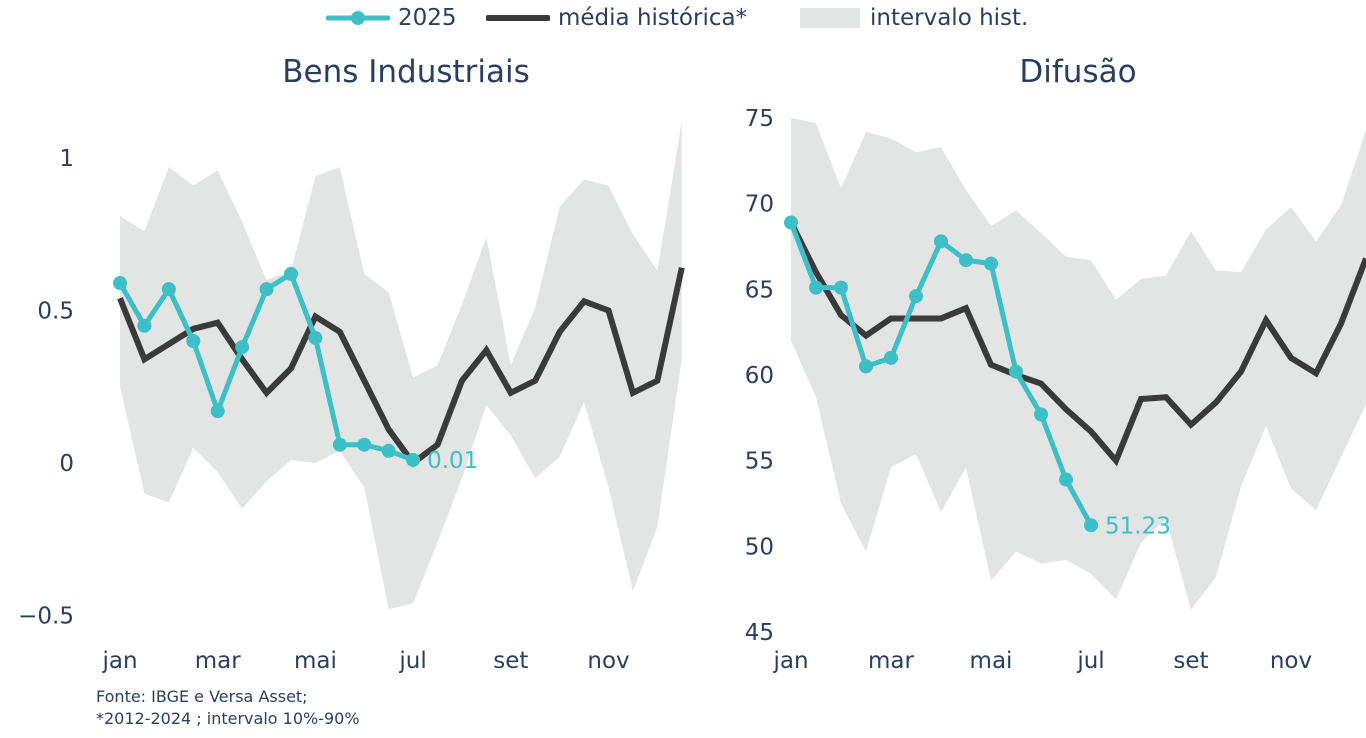 This screenshot has height=738, width=1366. I want to click on y-tick-label: 45, so click(759, 633).